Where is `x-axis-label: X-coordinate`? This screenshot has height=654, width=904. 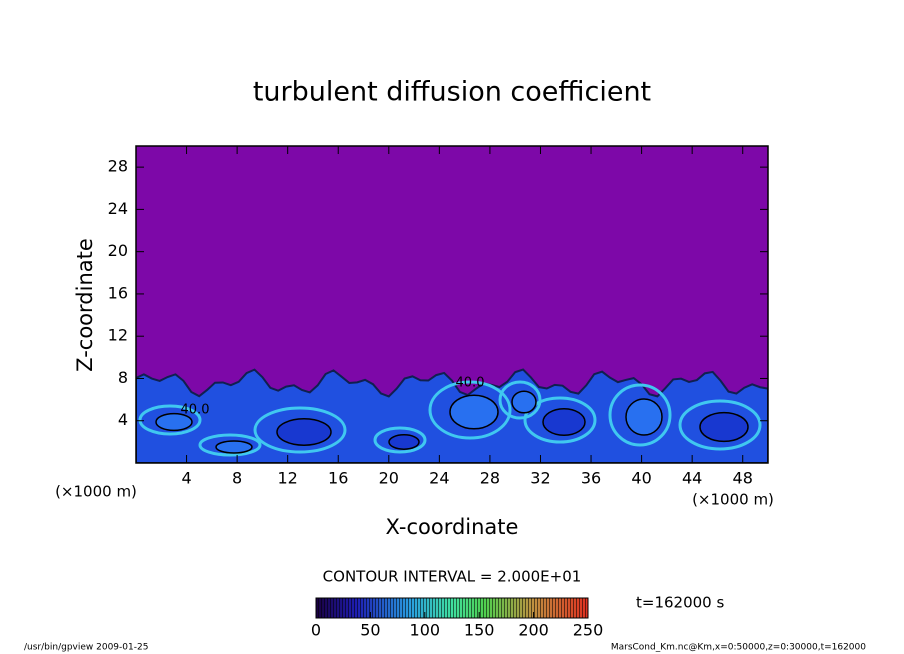
x-axis-label: X-coordinate is located at coordinates (452, 527).